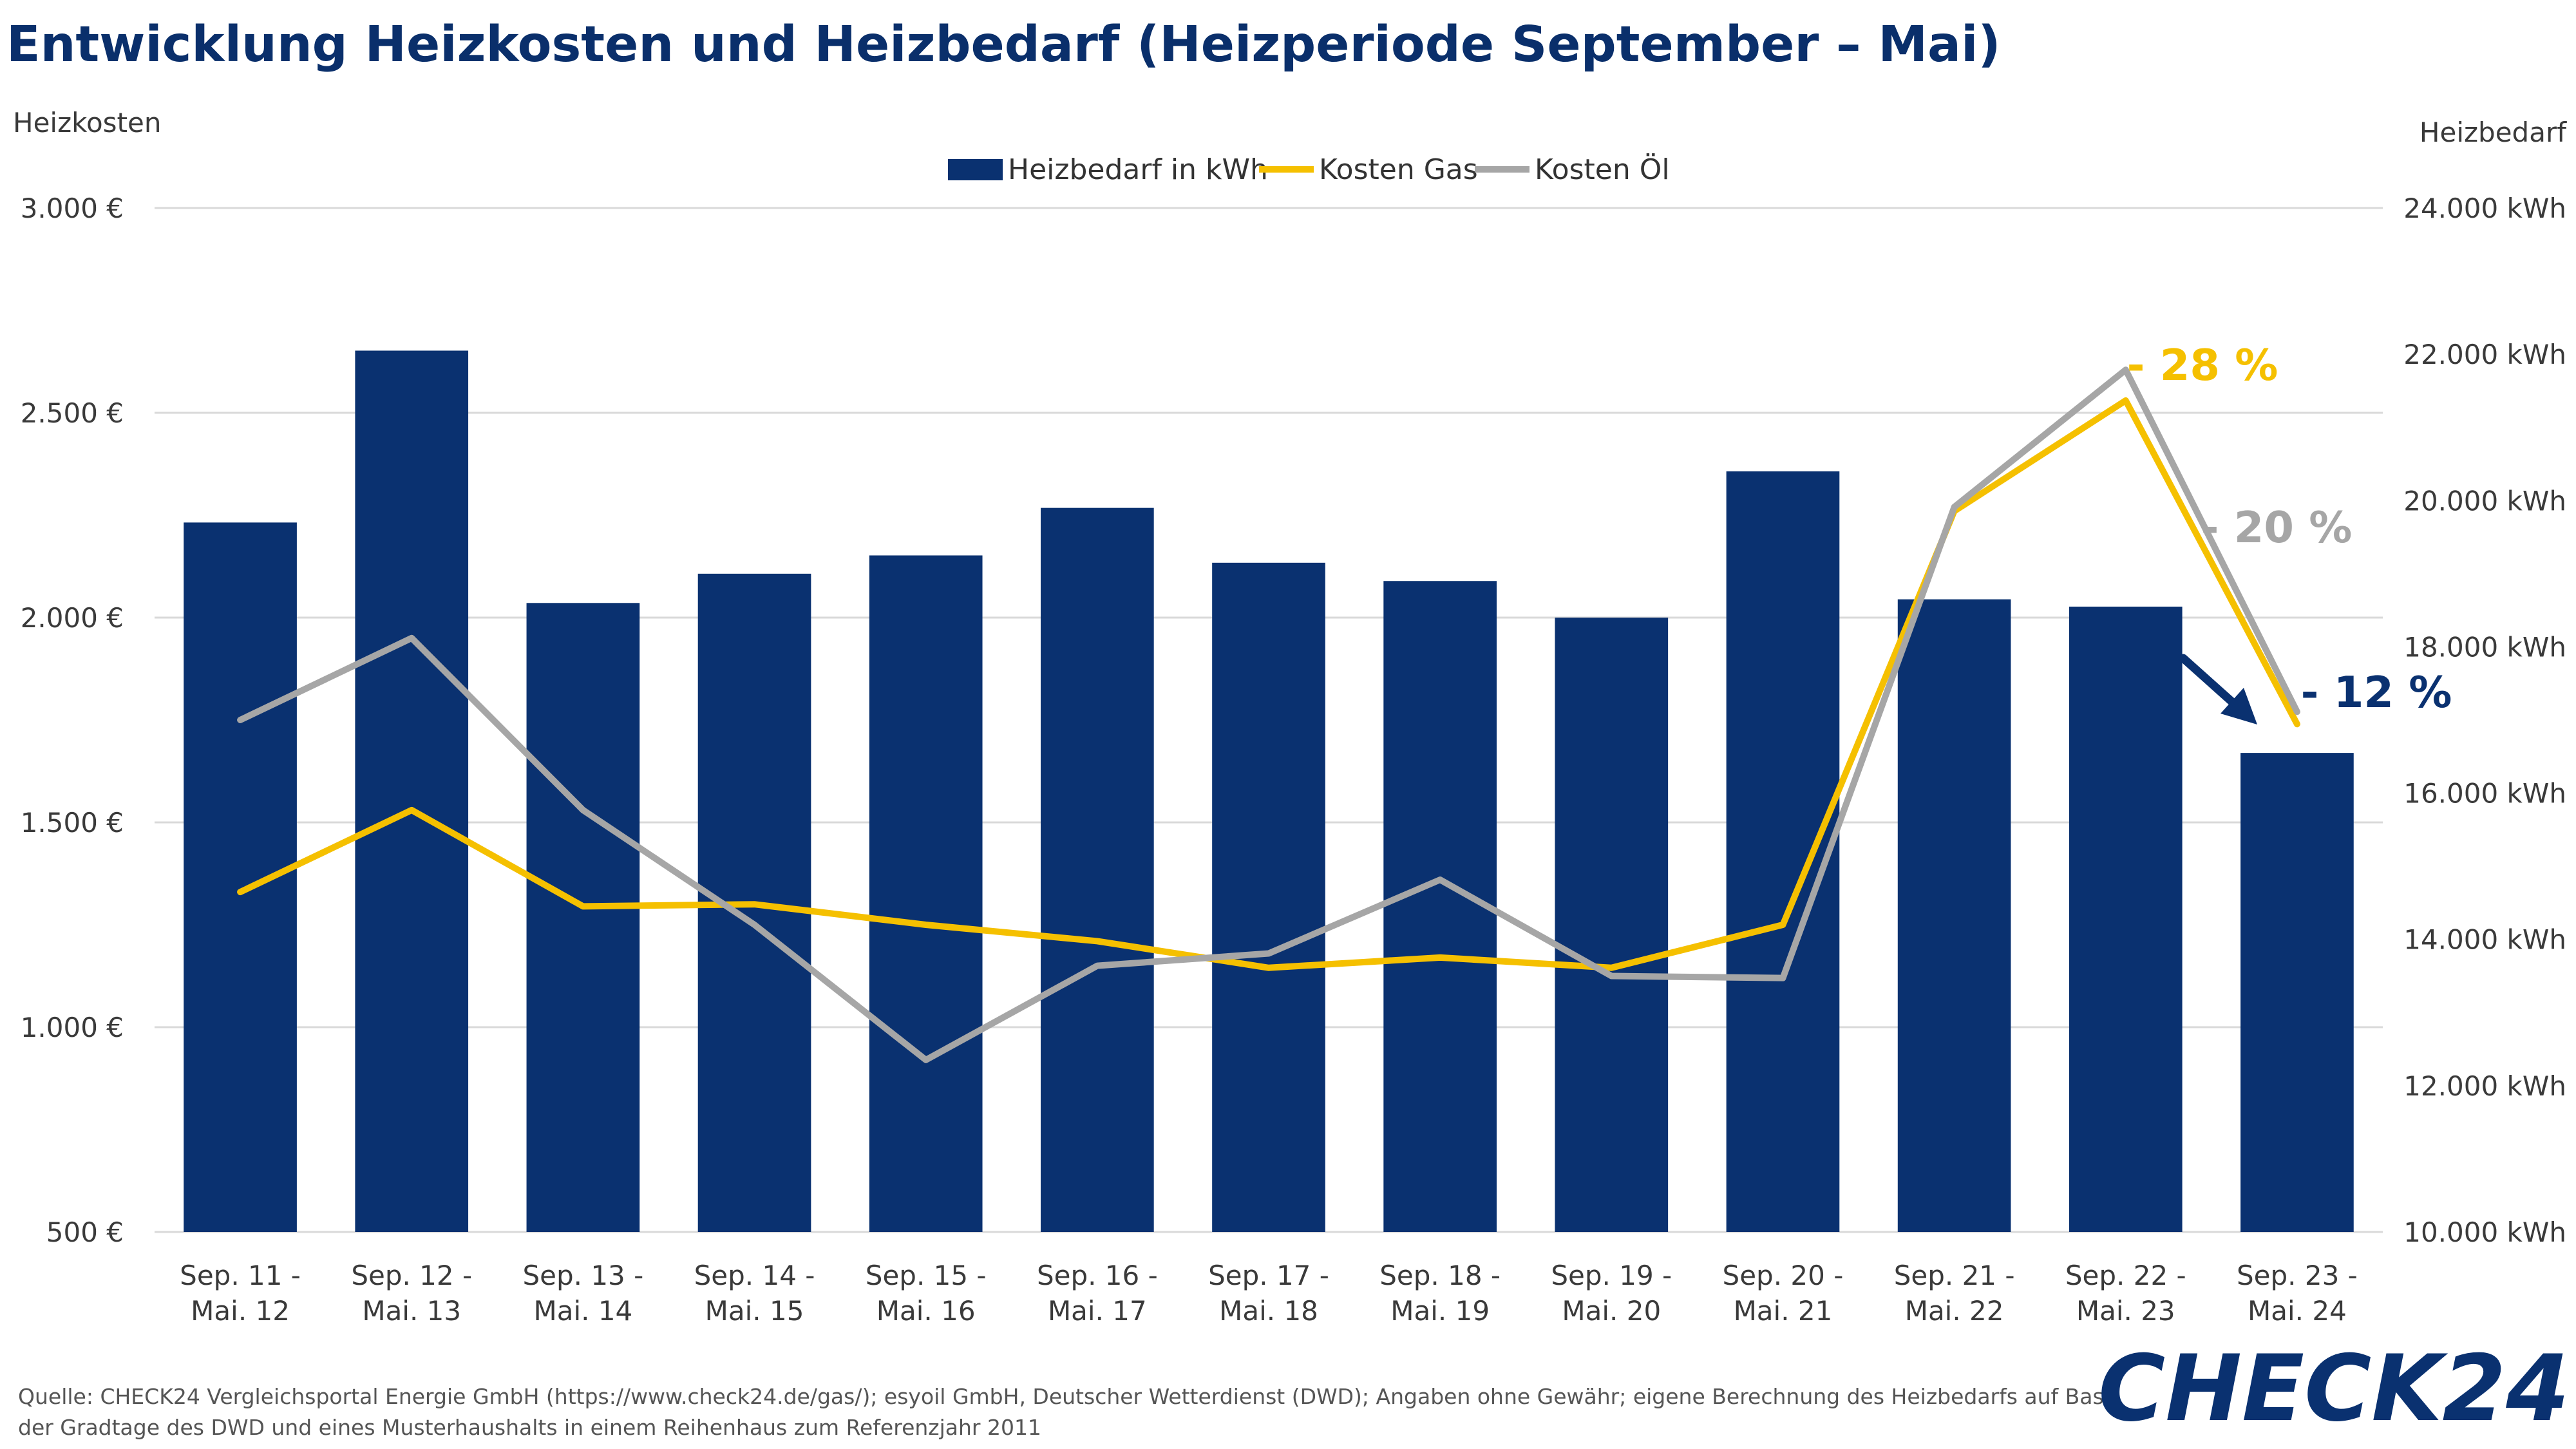  What do you see at coordinates (87, 123) in the screenshot?
I see `left-axis-title: Heizkosten` at bounding box center [87, 123].